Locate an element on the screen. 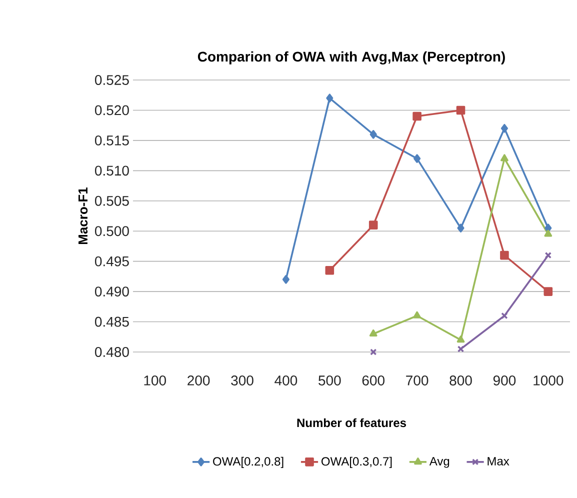 Image resolution: width=577 pixels, height=498 pixels. x-tick-label: 800 is located at coordinates (461, 381).